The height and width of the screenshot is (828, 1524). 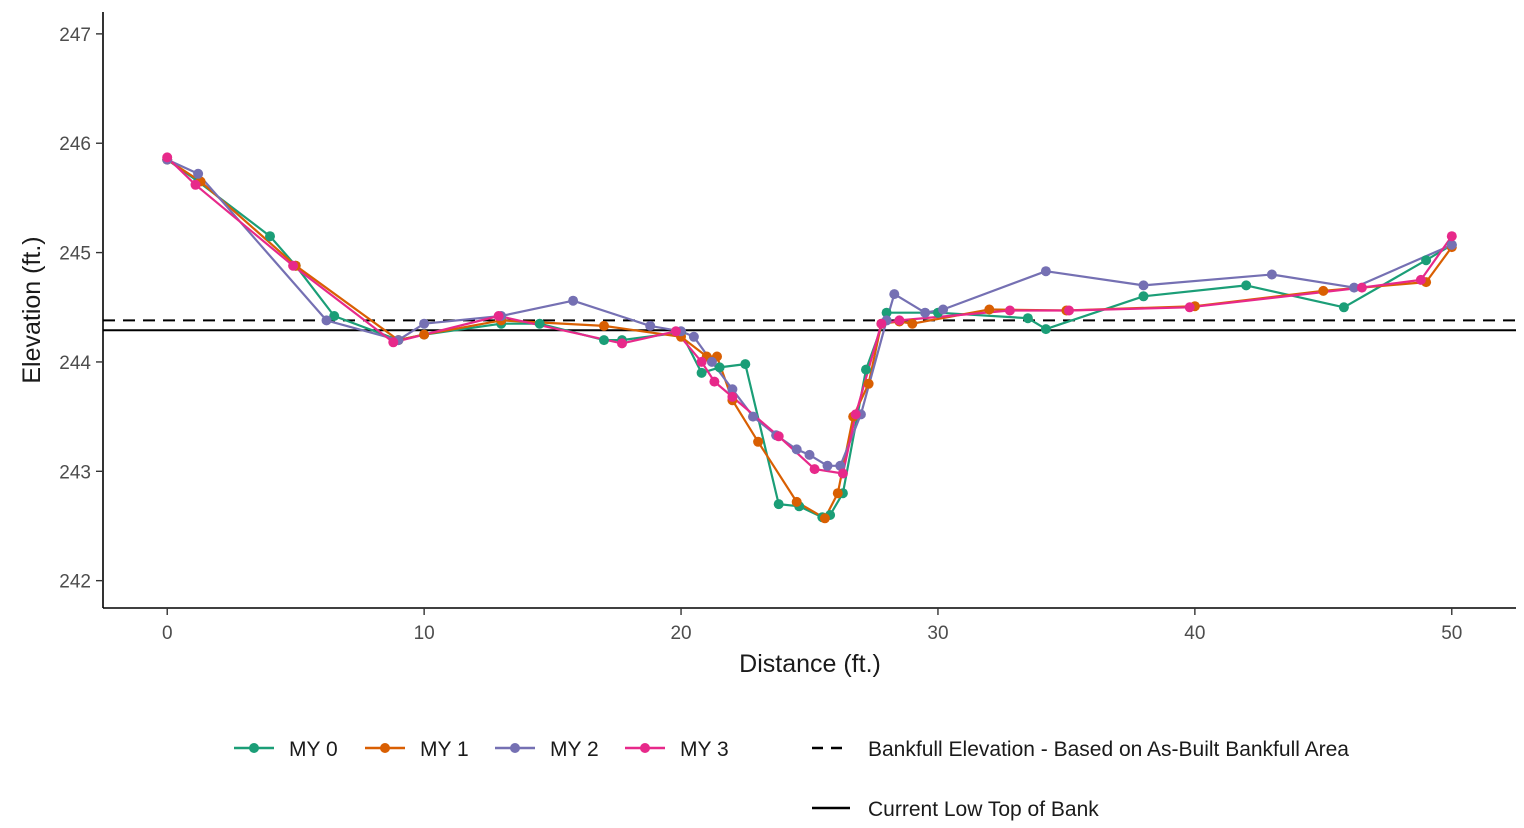 What do you see at coordinates (424, 633) in the screenshot?
I see `x-tick-label: 10` at bounding box center [424, 633].